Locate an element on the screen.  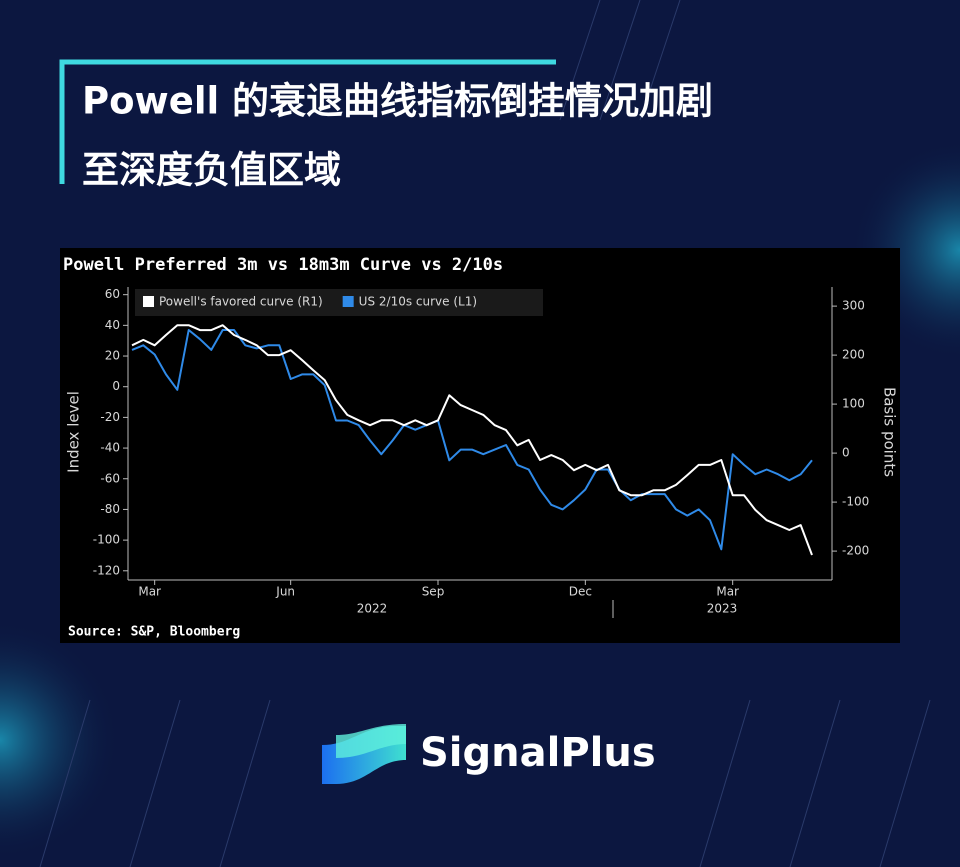
y-tick-label: -40 is located at coordinates (110, 448).